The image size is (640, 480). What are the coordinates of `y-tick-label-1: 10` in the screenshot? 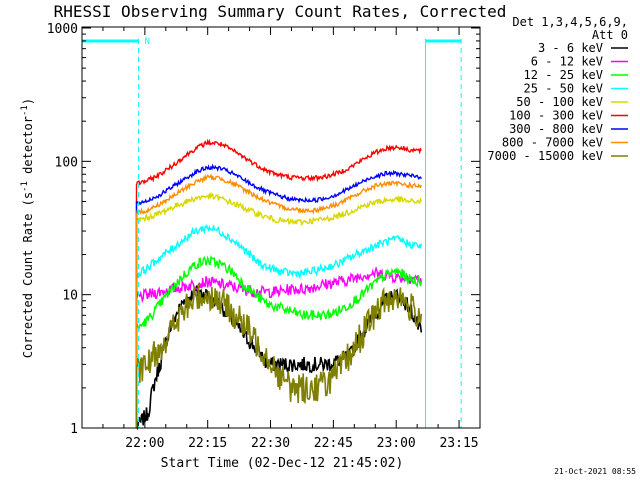 It's located at (70, 296).